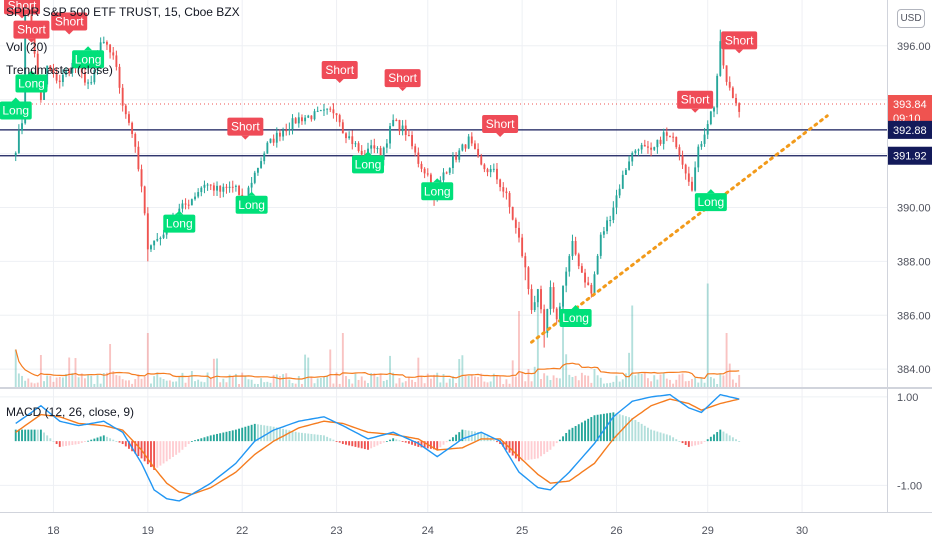  I want to click on currency-button: USD, so click(911, 18).